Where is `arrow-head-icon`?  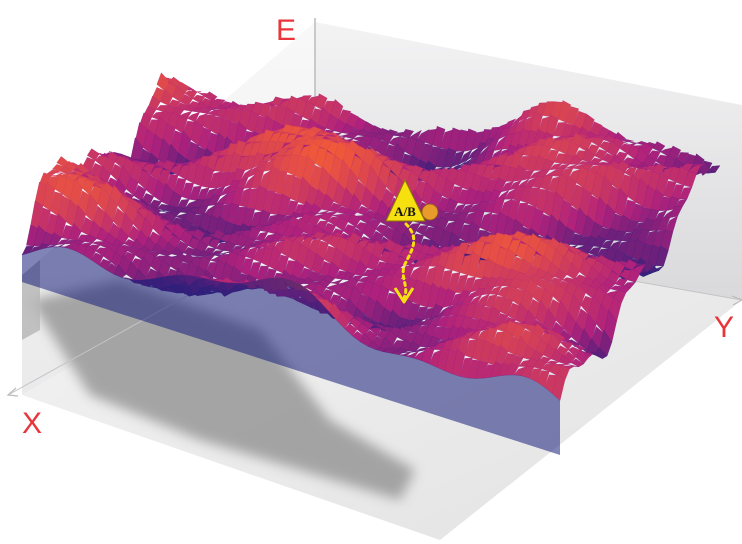
arrow-head-icon is located at coordinates (404, 295).